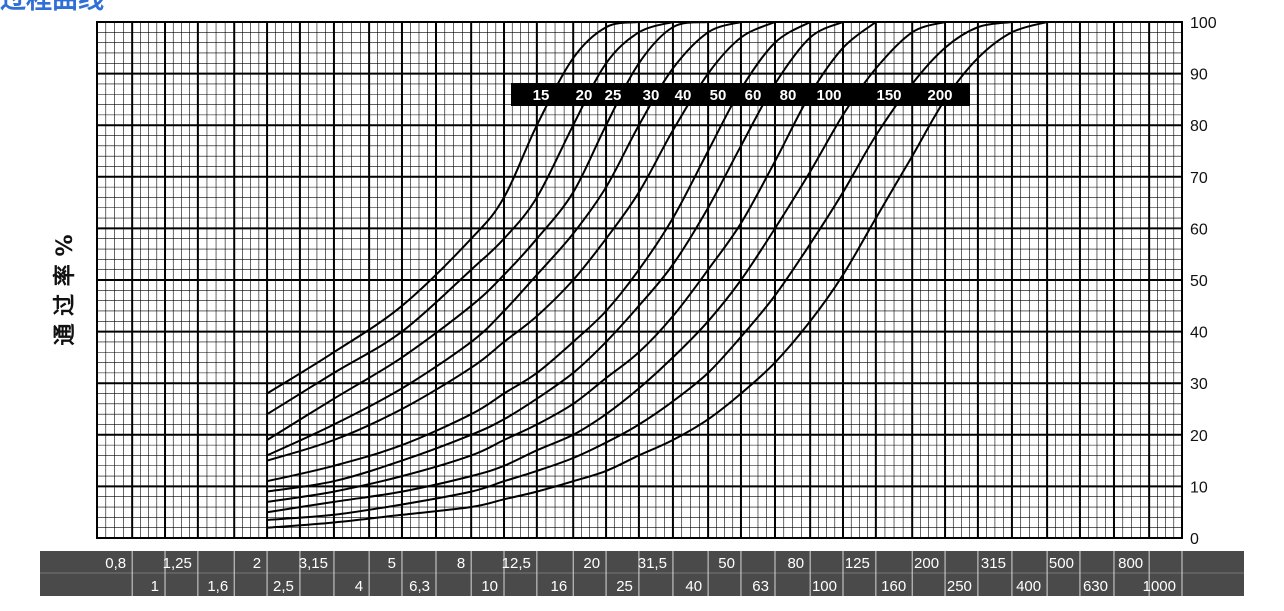  Describe the element at coordinates (313, 563) in the screenshot. I see `x-tick-label-top: 3,15` at that location.